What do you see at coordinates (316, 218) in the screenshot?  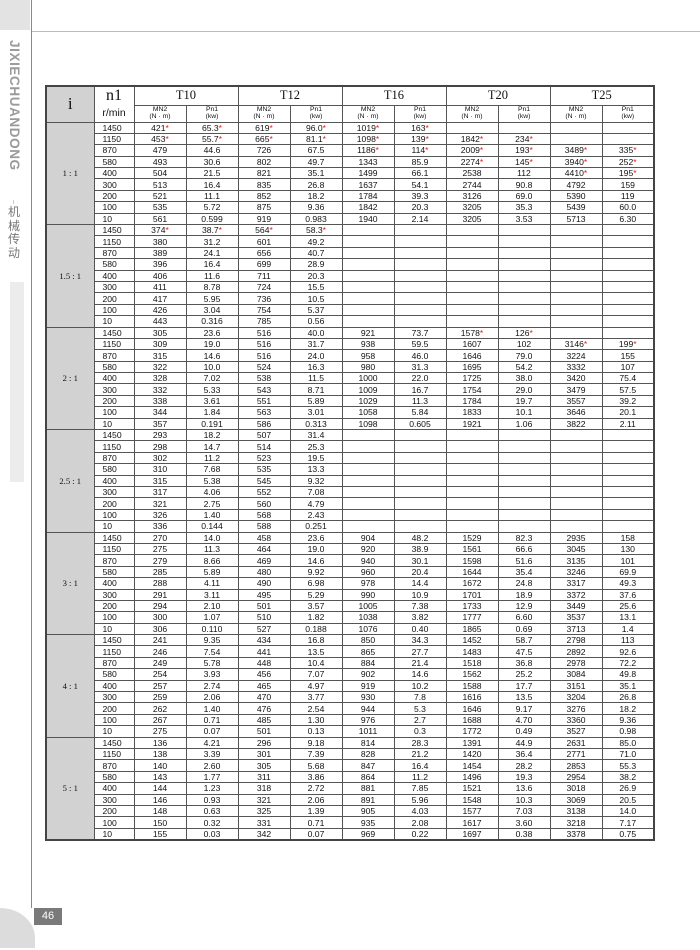 I see `value: 0.983` at bounding box center [316, 218].